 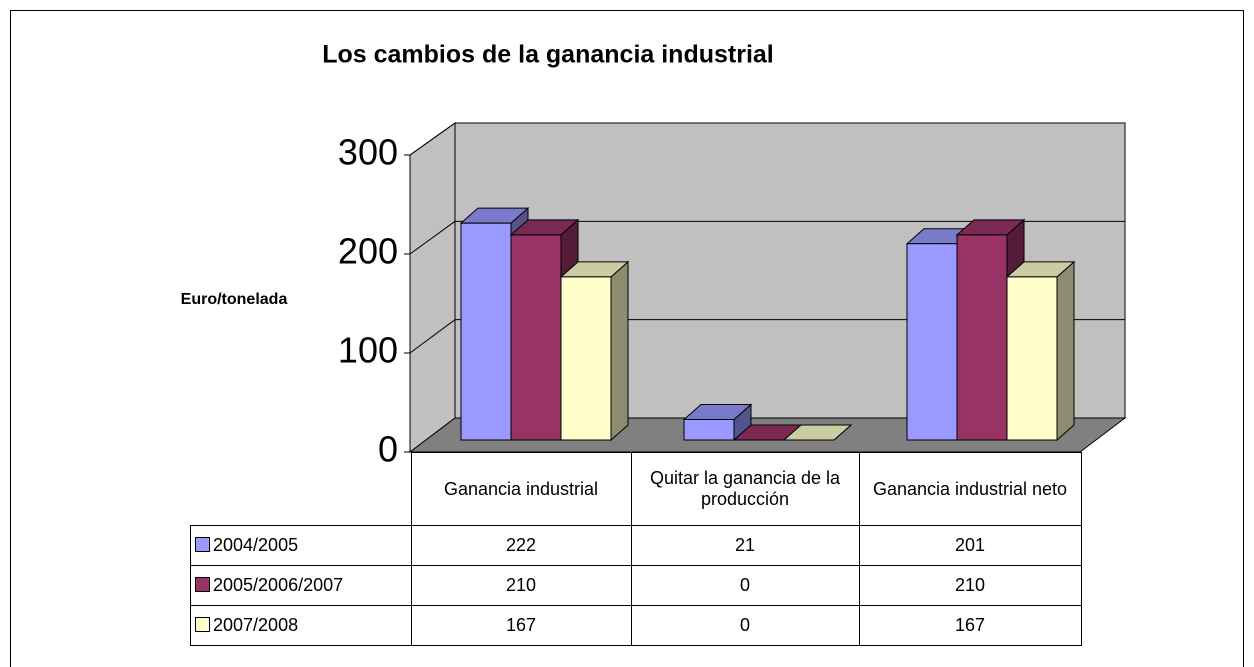 What do you see at coordinates (745, 489) in the screenshot?
I see `category-label: Quitar la ganancia de la producción` at bounding box center [745, 489].